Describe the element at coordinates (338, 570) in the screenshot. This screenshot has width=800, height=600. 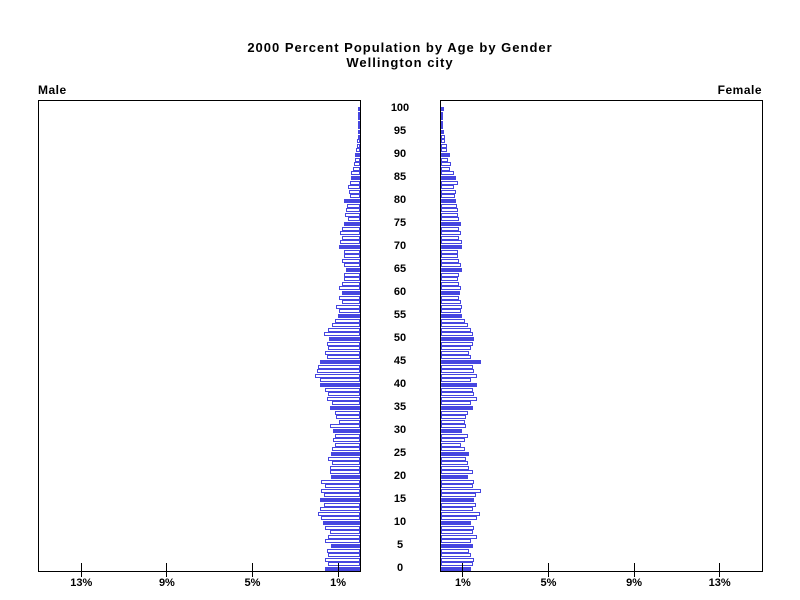
I see `male-tick-1pct` at that location.